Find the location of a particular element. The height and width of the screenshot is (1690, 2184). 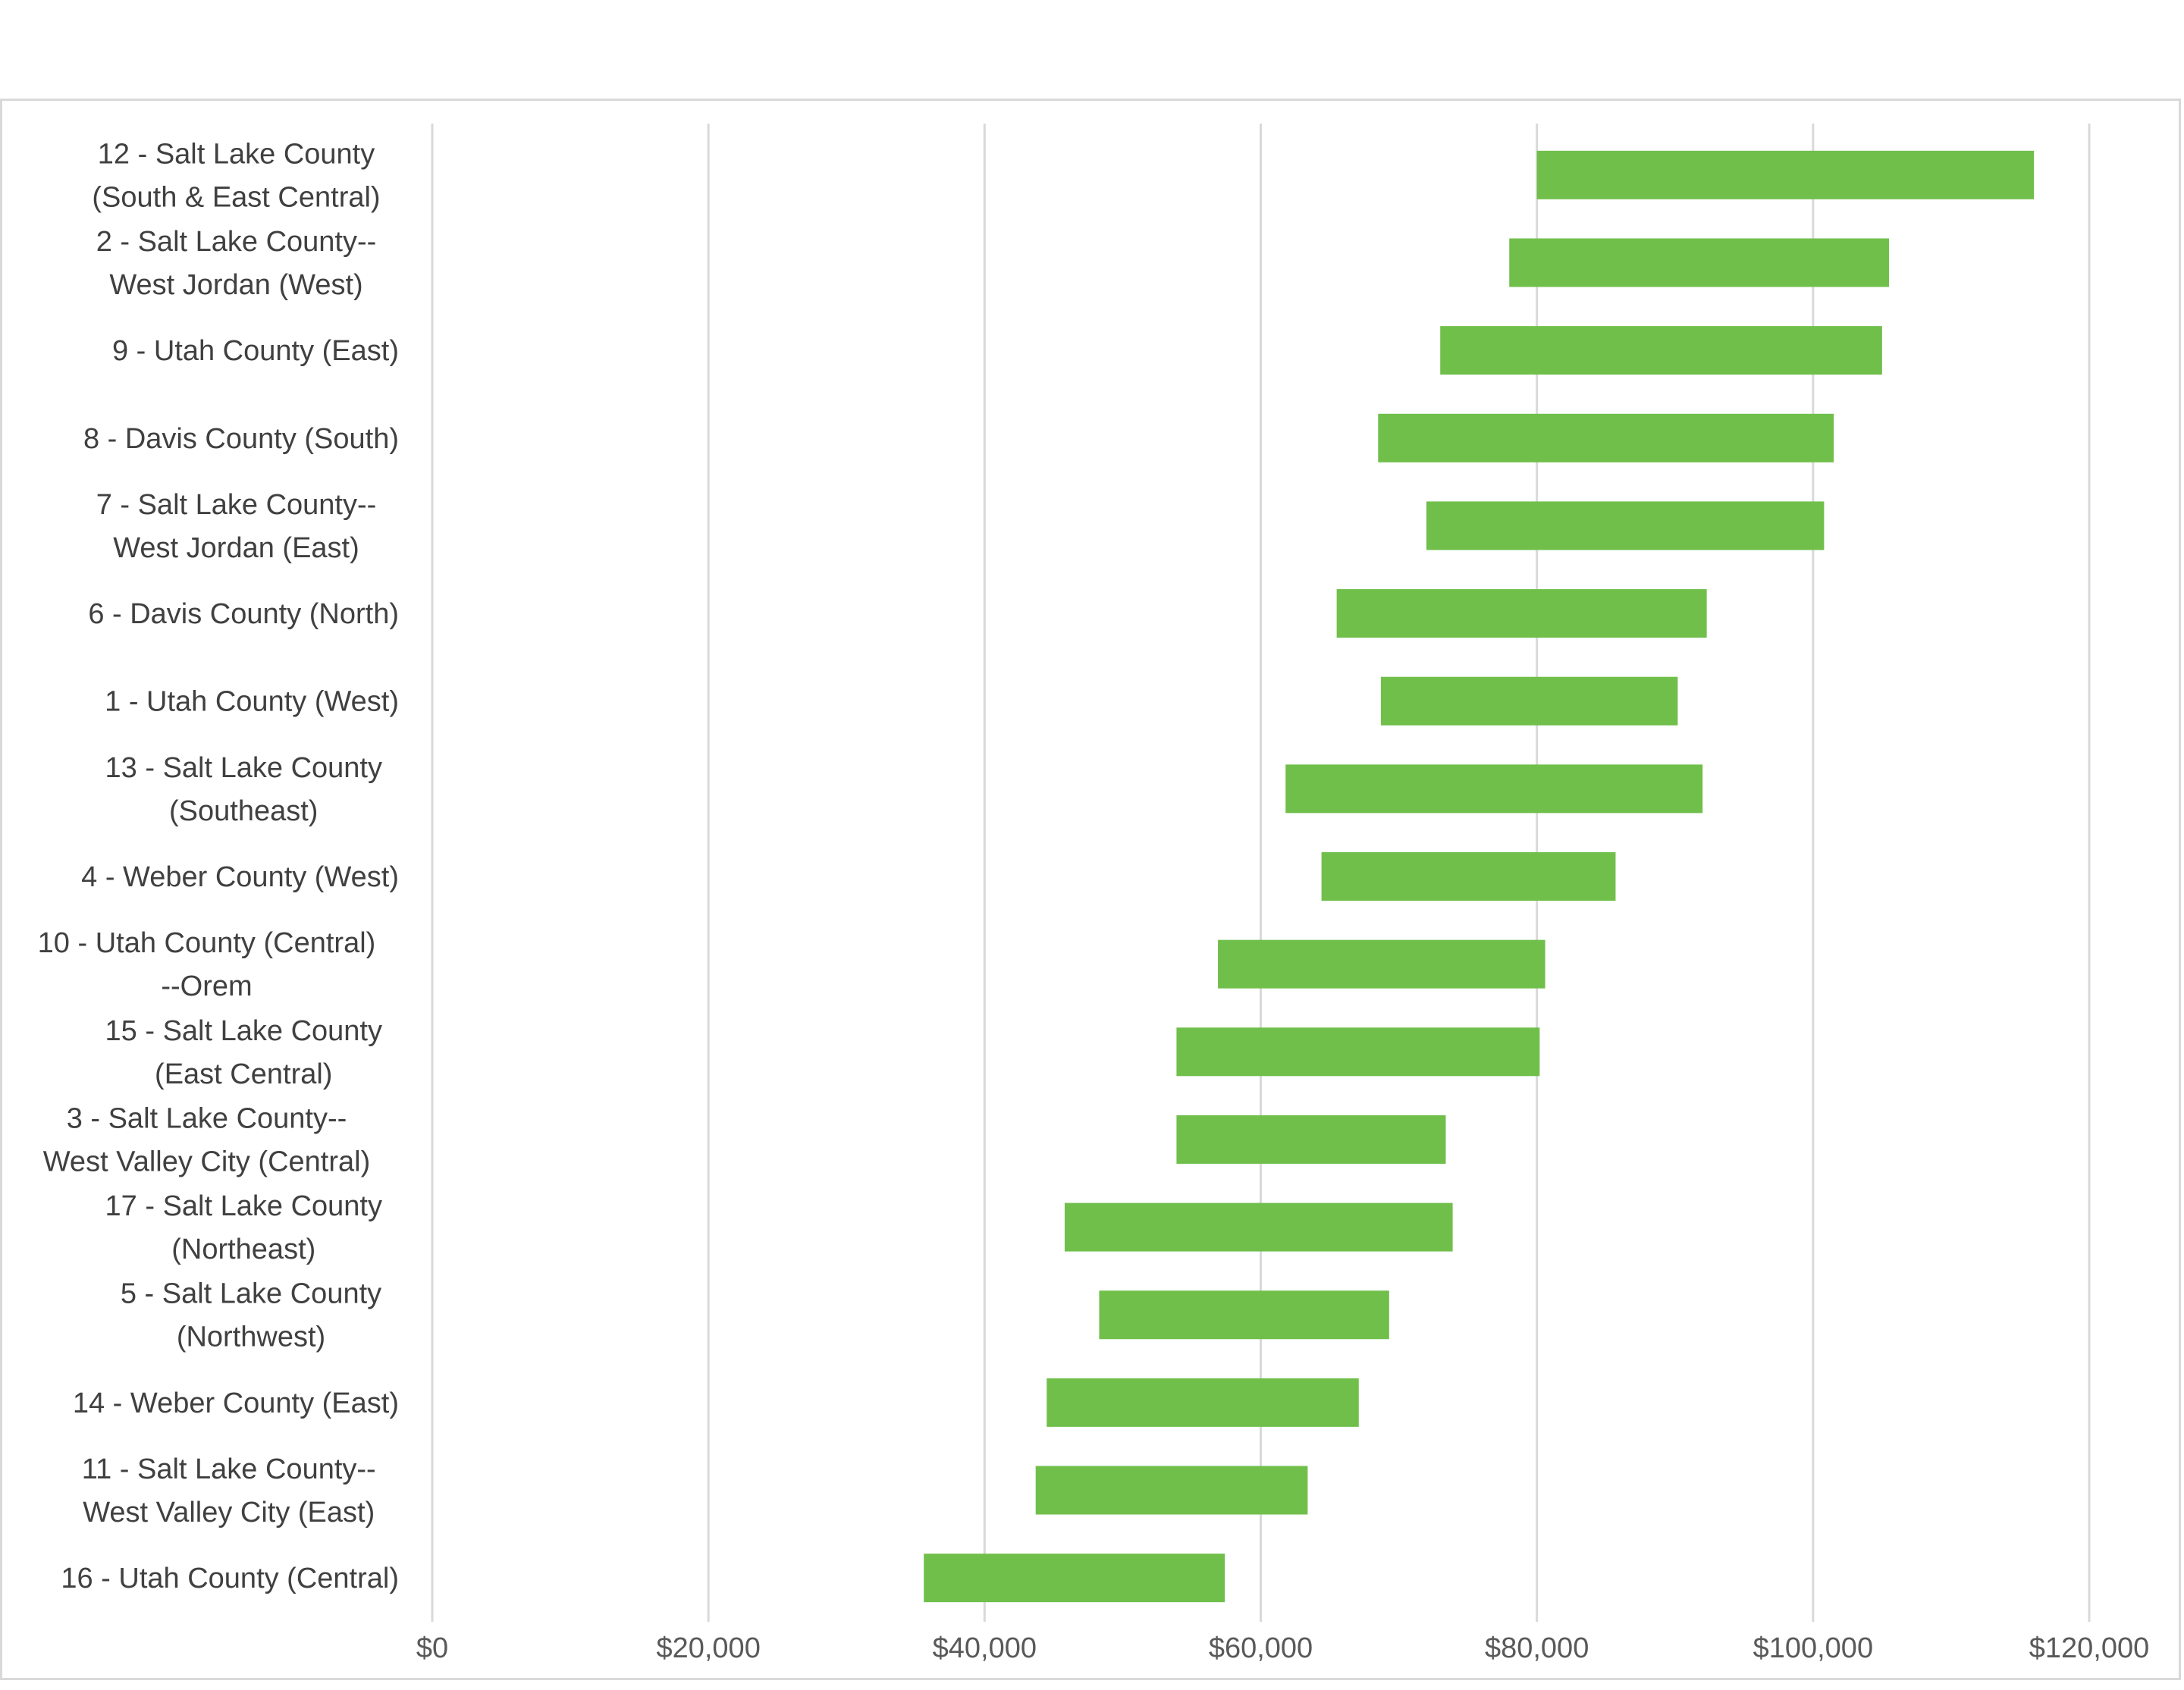

category-label-line: 4 - Weber County (West) is located at coordinates (240, 877).